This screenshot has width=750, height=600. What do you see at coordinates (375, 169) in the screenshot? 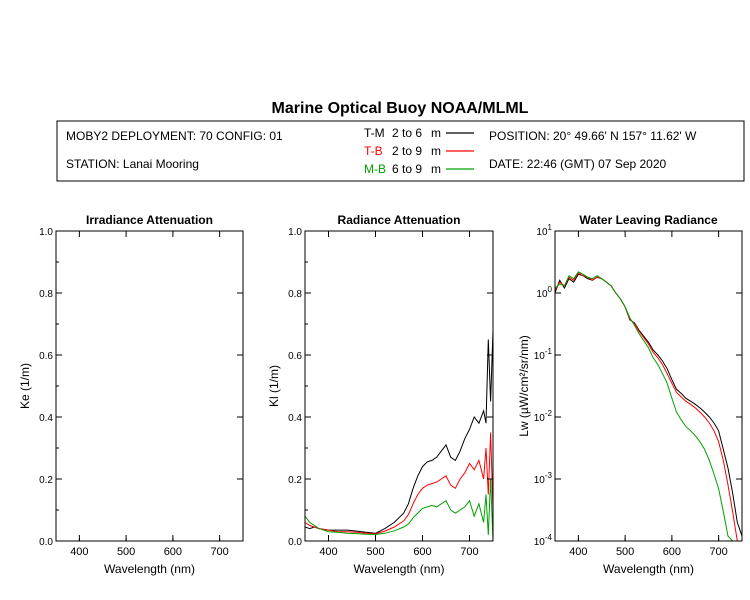
I see `legend-code-m-b: M-B` at bounding box center [375, 169].